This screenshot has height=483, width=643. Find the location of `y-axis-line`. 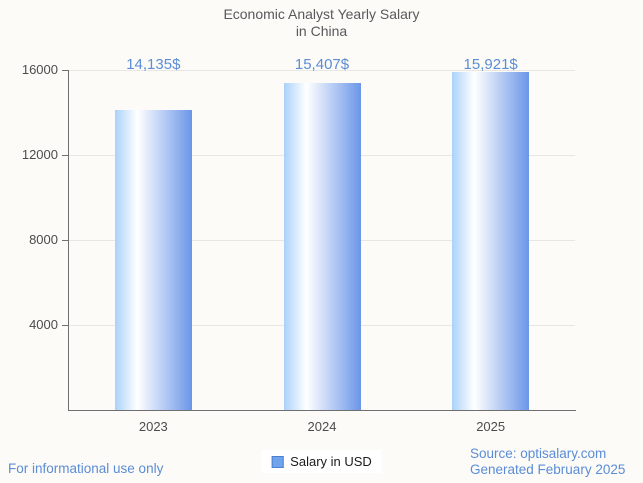

y-axis-line is located at coordinates (68, 240).